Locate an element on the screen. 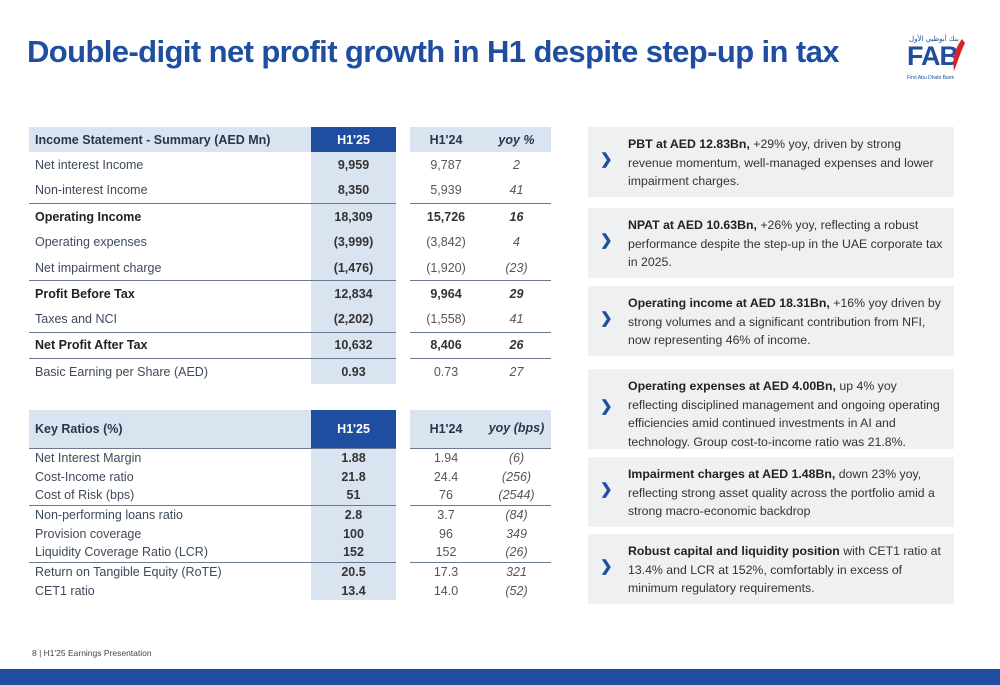 The width and height of the screenshot is (1000, 685). value-h1-24: 152 is located at coordinates (446, 552).